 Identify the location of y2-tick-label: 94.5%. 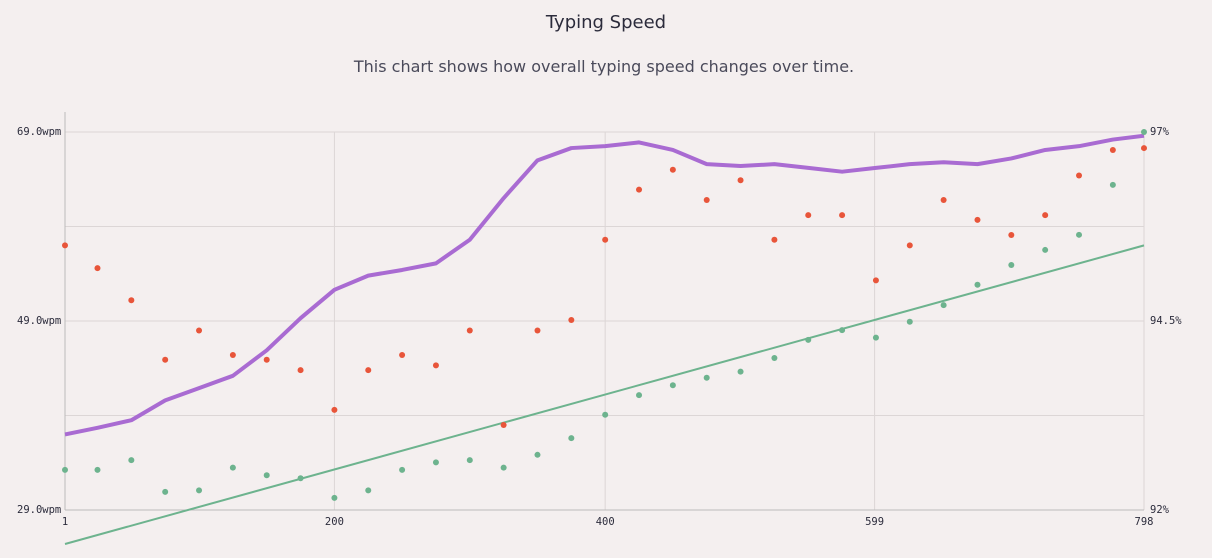
(1166, 321).